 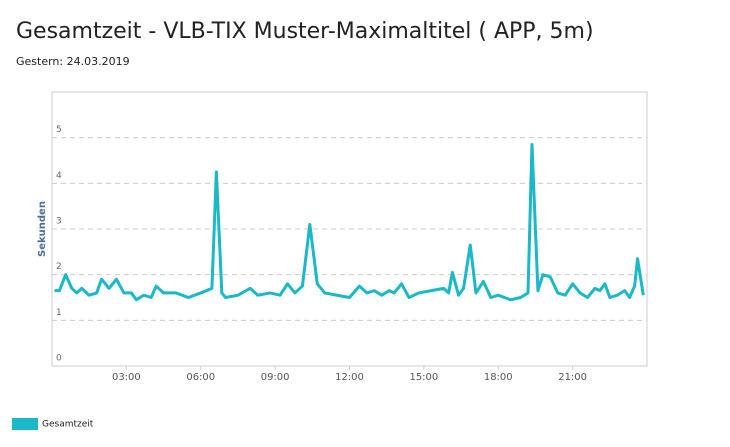 What do you see at coordinates (498, 377) in the screenshot?
I see `x-tick-label: 18:00` at bounding box center [498, 377].